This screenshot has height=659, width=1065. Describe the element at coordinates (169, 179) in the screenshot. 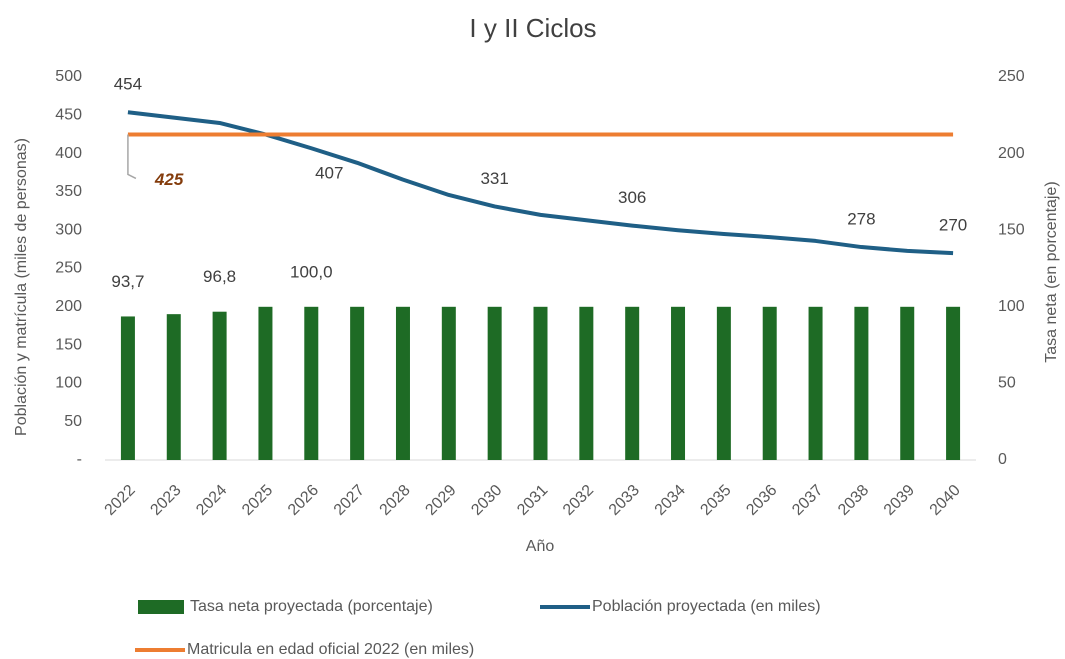

I see `data-label: 425` at that location.